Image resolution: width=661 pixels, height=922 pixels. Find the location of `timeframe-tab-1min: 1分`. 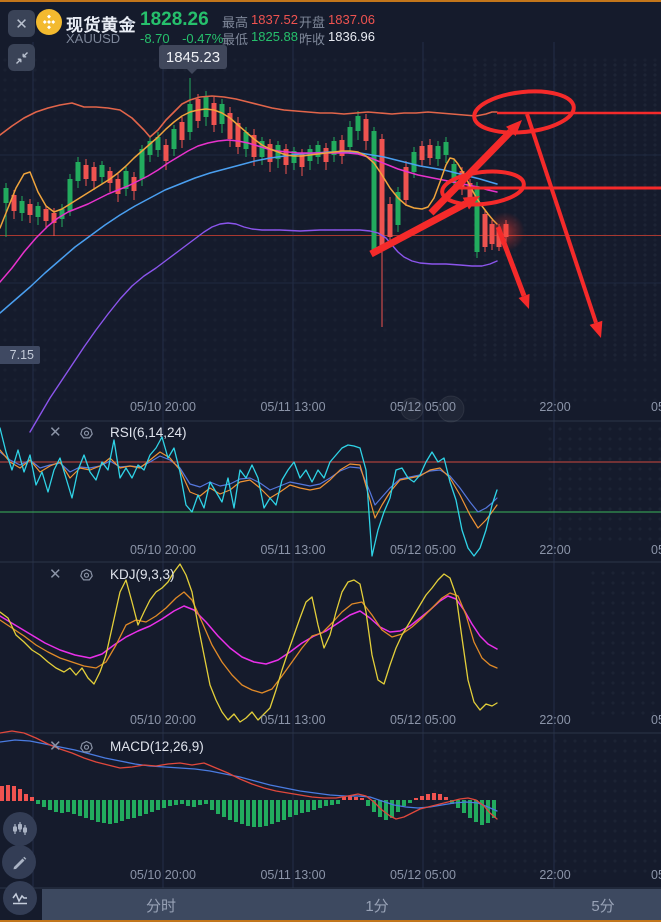

timeframe-tab-1min: 1分 is located at coordinates (377, 906).